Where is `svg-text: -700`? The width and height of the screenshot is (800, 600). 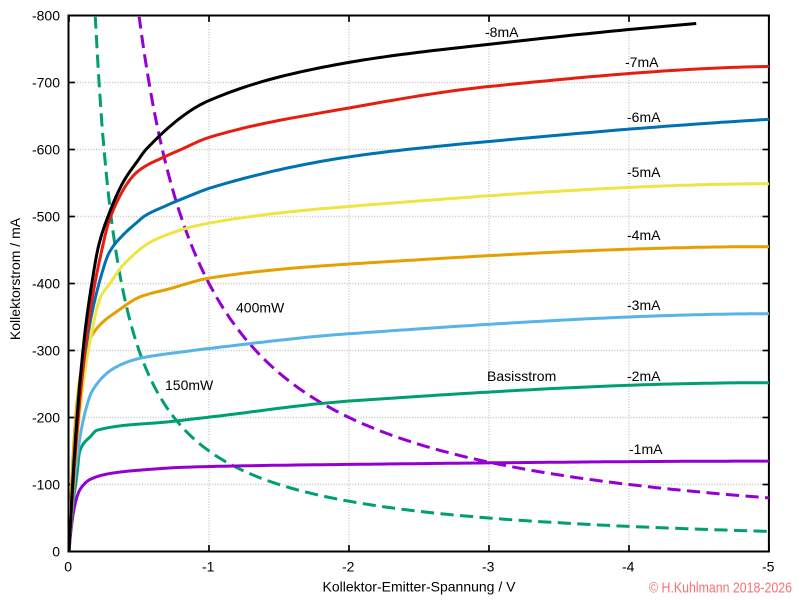 svg-text: -700 is located at coordinates (46, 83).